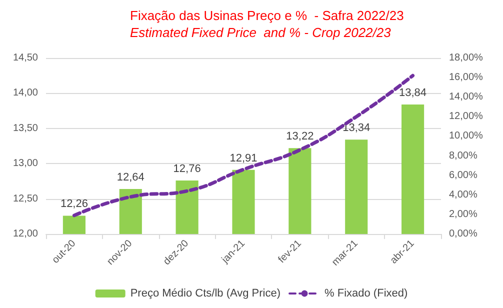 This screenshot has height=308, width=503. Describe the element at coordinates (466, 116) in the screenshot. I see `y2-tick-label: 12,00%` at that location.